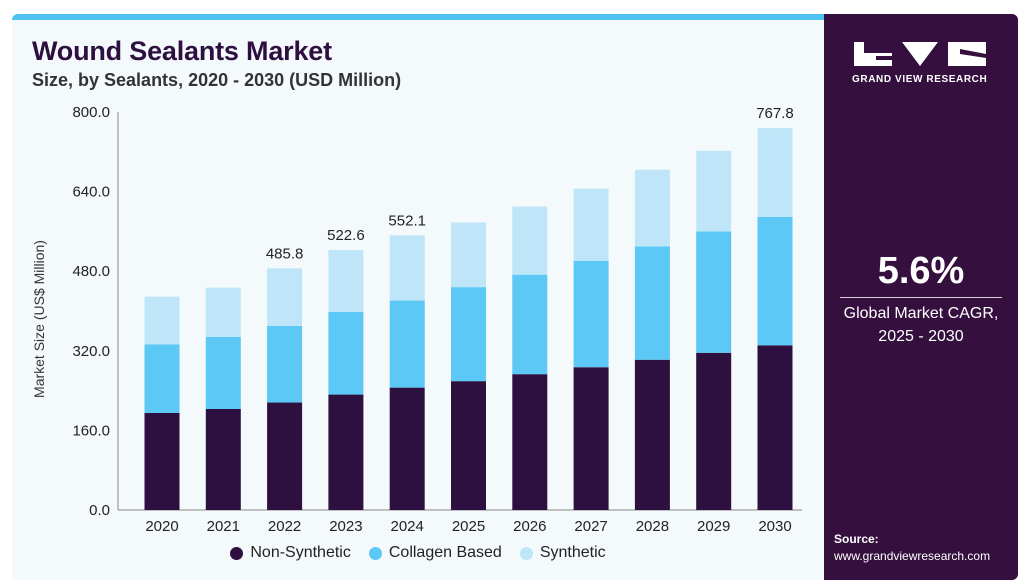 The width and height of the screenshot is (1028, 580). Describe the element at coordinates (591, 314) in the screenshot. I see `bar-2027-collagen-based` at that location.